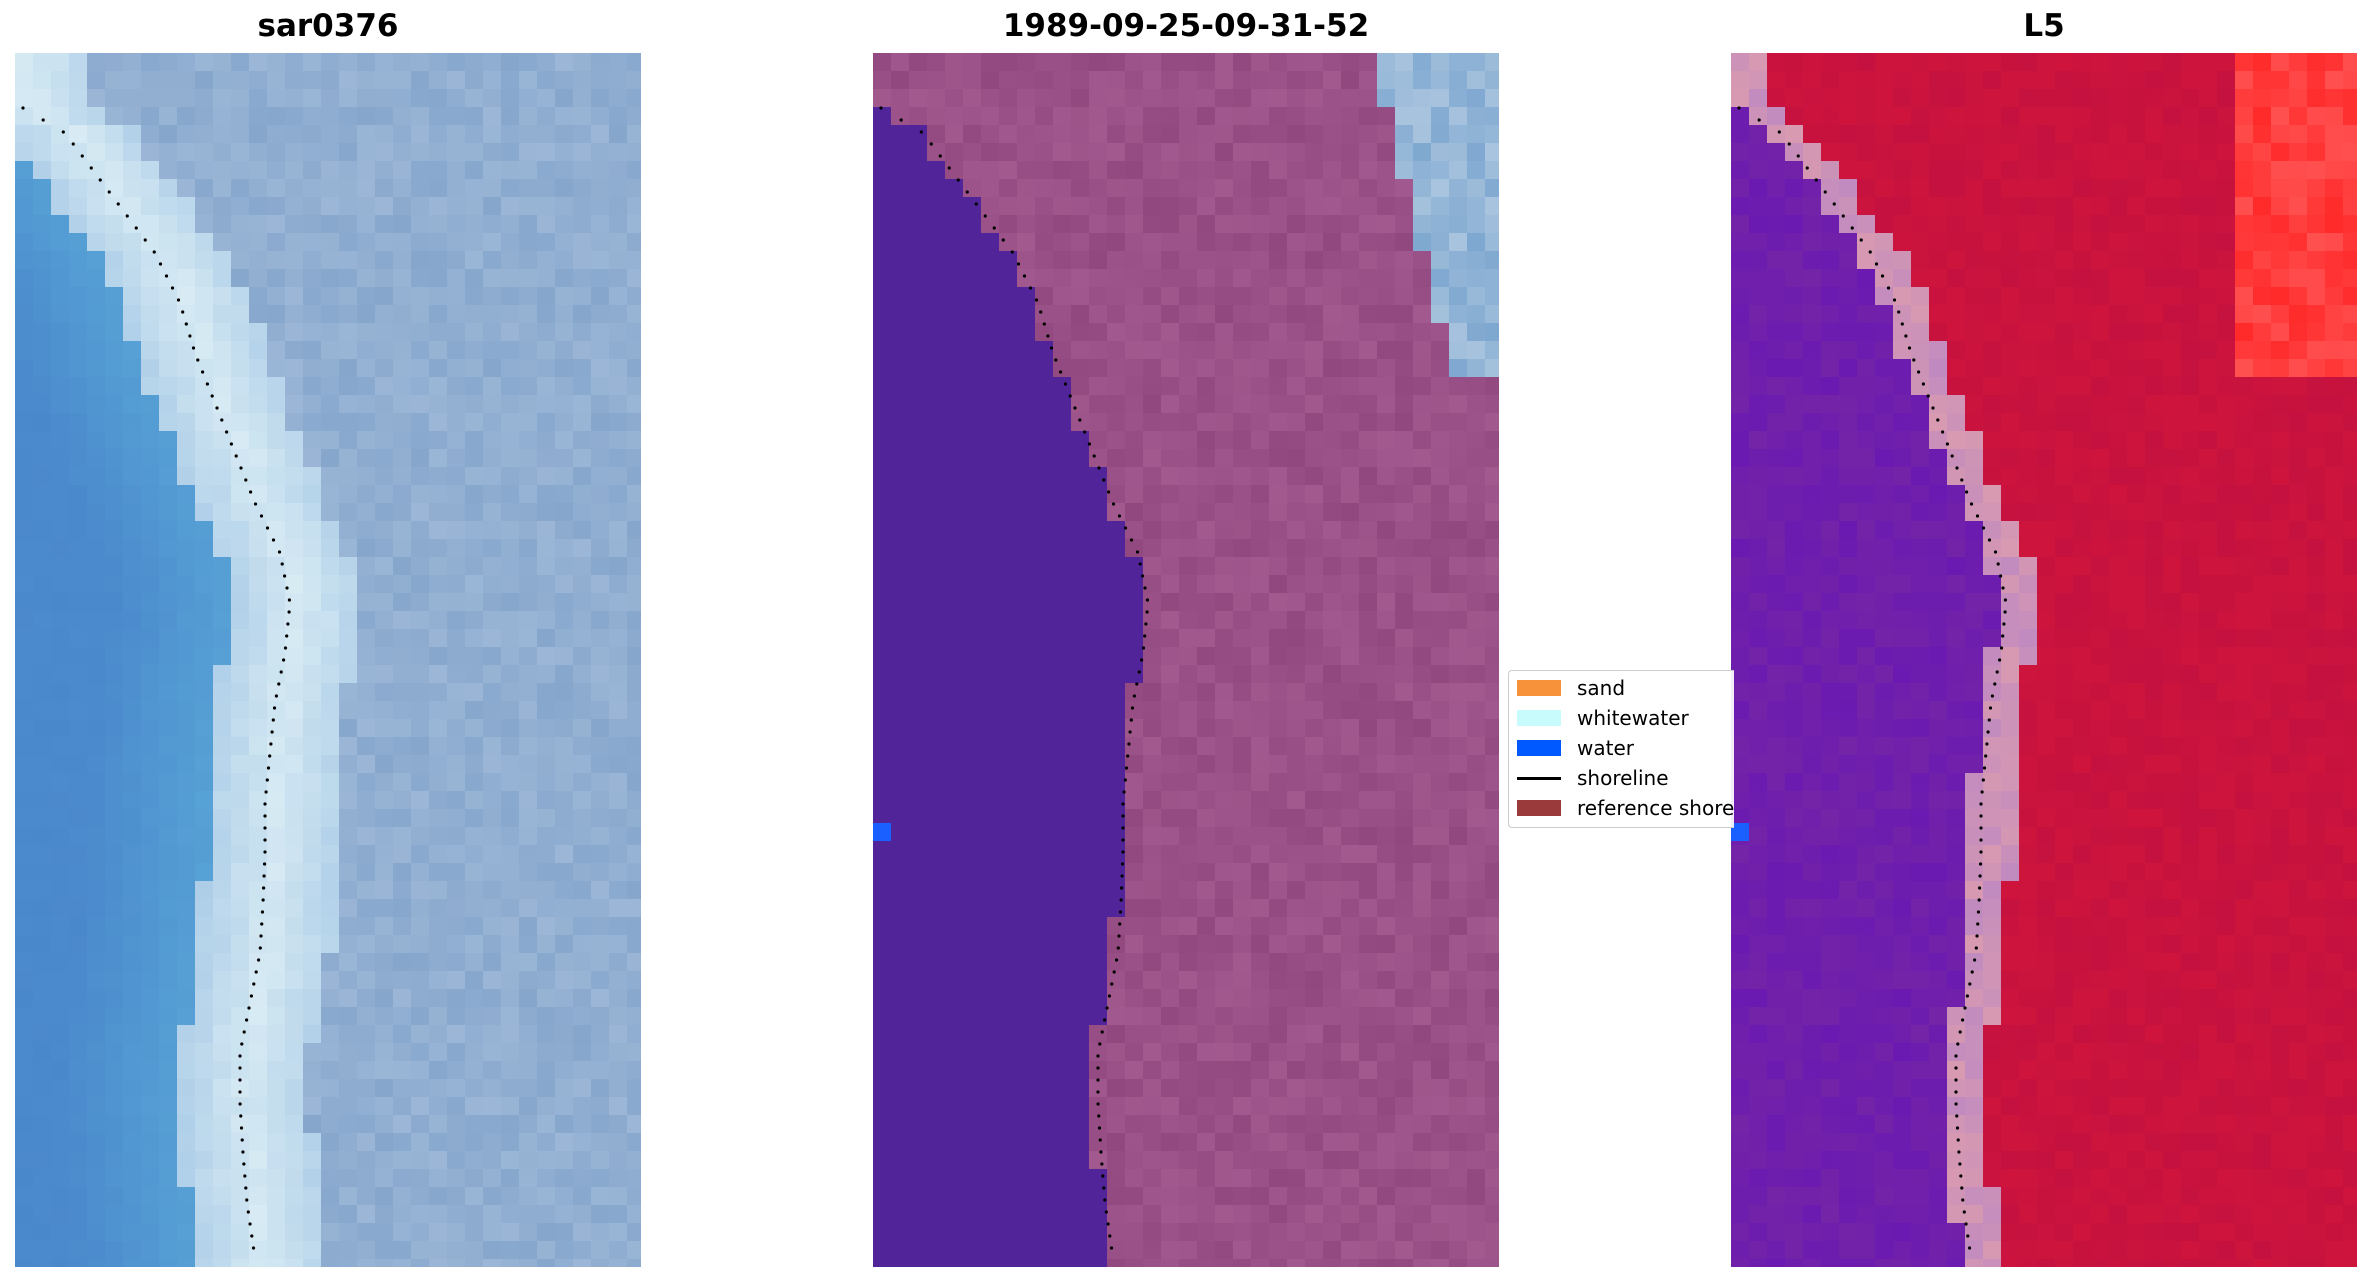 Image resolution: width=2371 pixels, height=1283 pixels. What do you see at coordinates (1539, 688) in the screenshot?
I see `legend-swatch-sand` at bounding box center [1539, 688].